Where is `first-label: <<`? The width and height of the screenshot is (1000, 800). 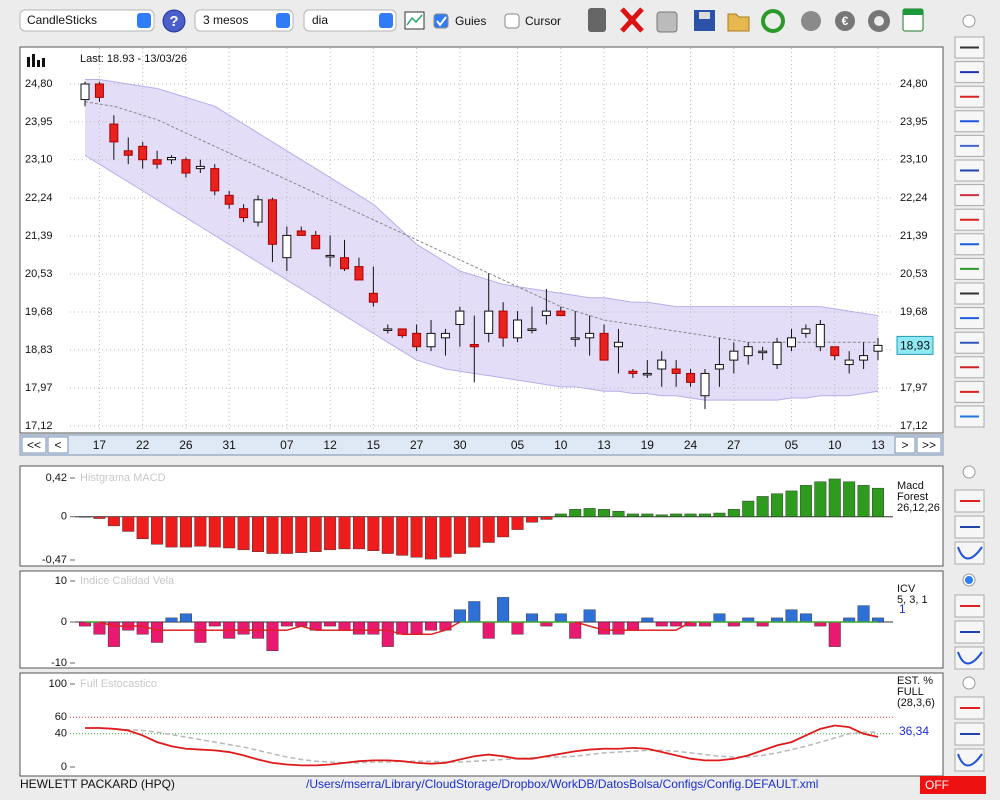
first-label: << is located at coordinates (34, 445).